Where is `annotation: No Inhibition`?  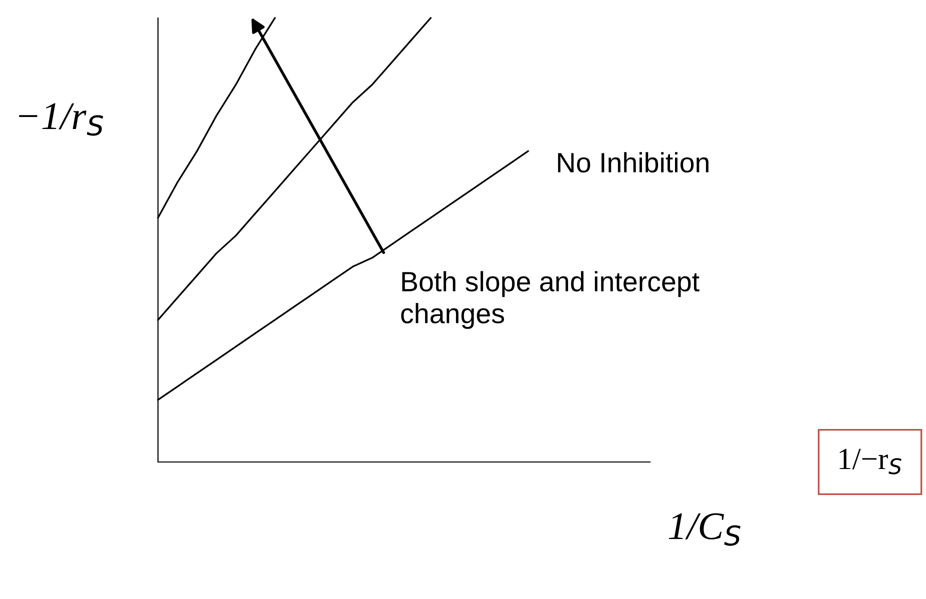 annotation: No Inhibition is located at coordinates (633, 162).